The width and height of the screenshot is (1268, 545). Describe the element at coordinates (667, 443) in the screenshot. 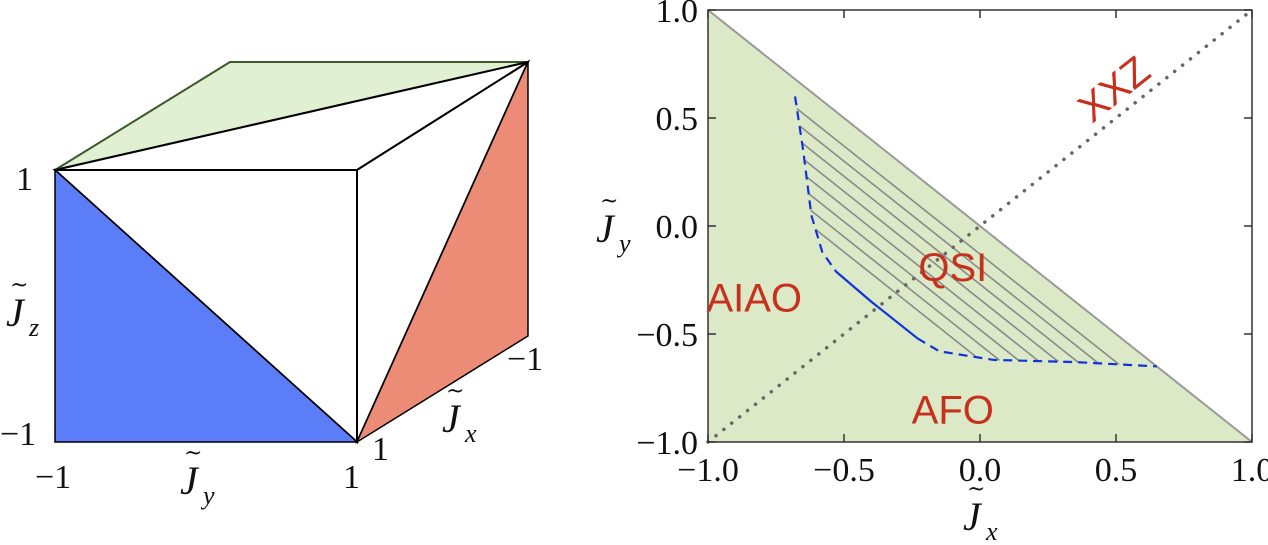

I see `y-tick-label: −1.0` at that location.